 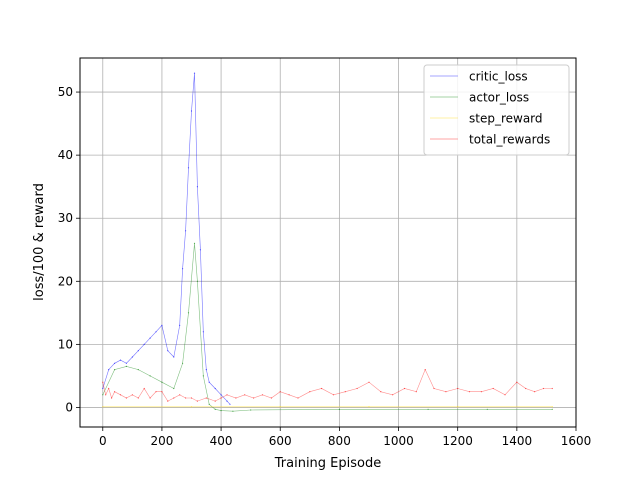 I want to click on x-tick-label: 200, so click(x=161, y=441).